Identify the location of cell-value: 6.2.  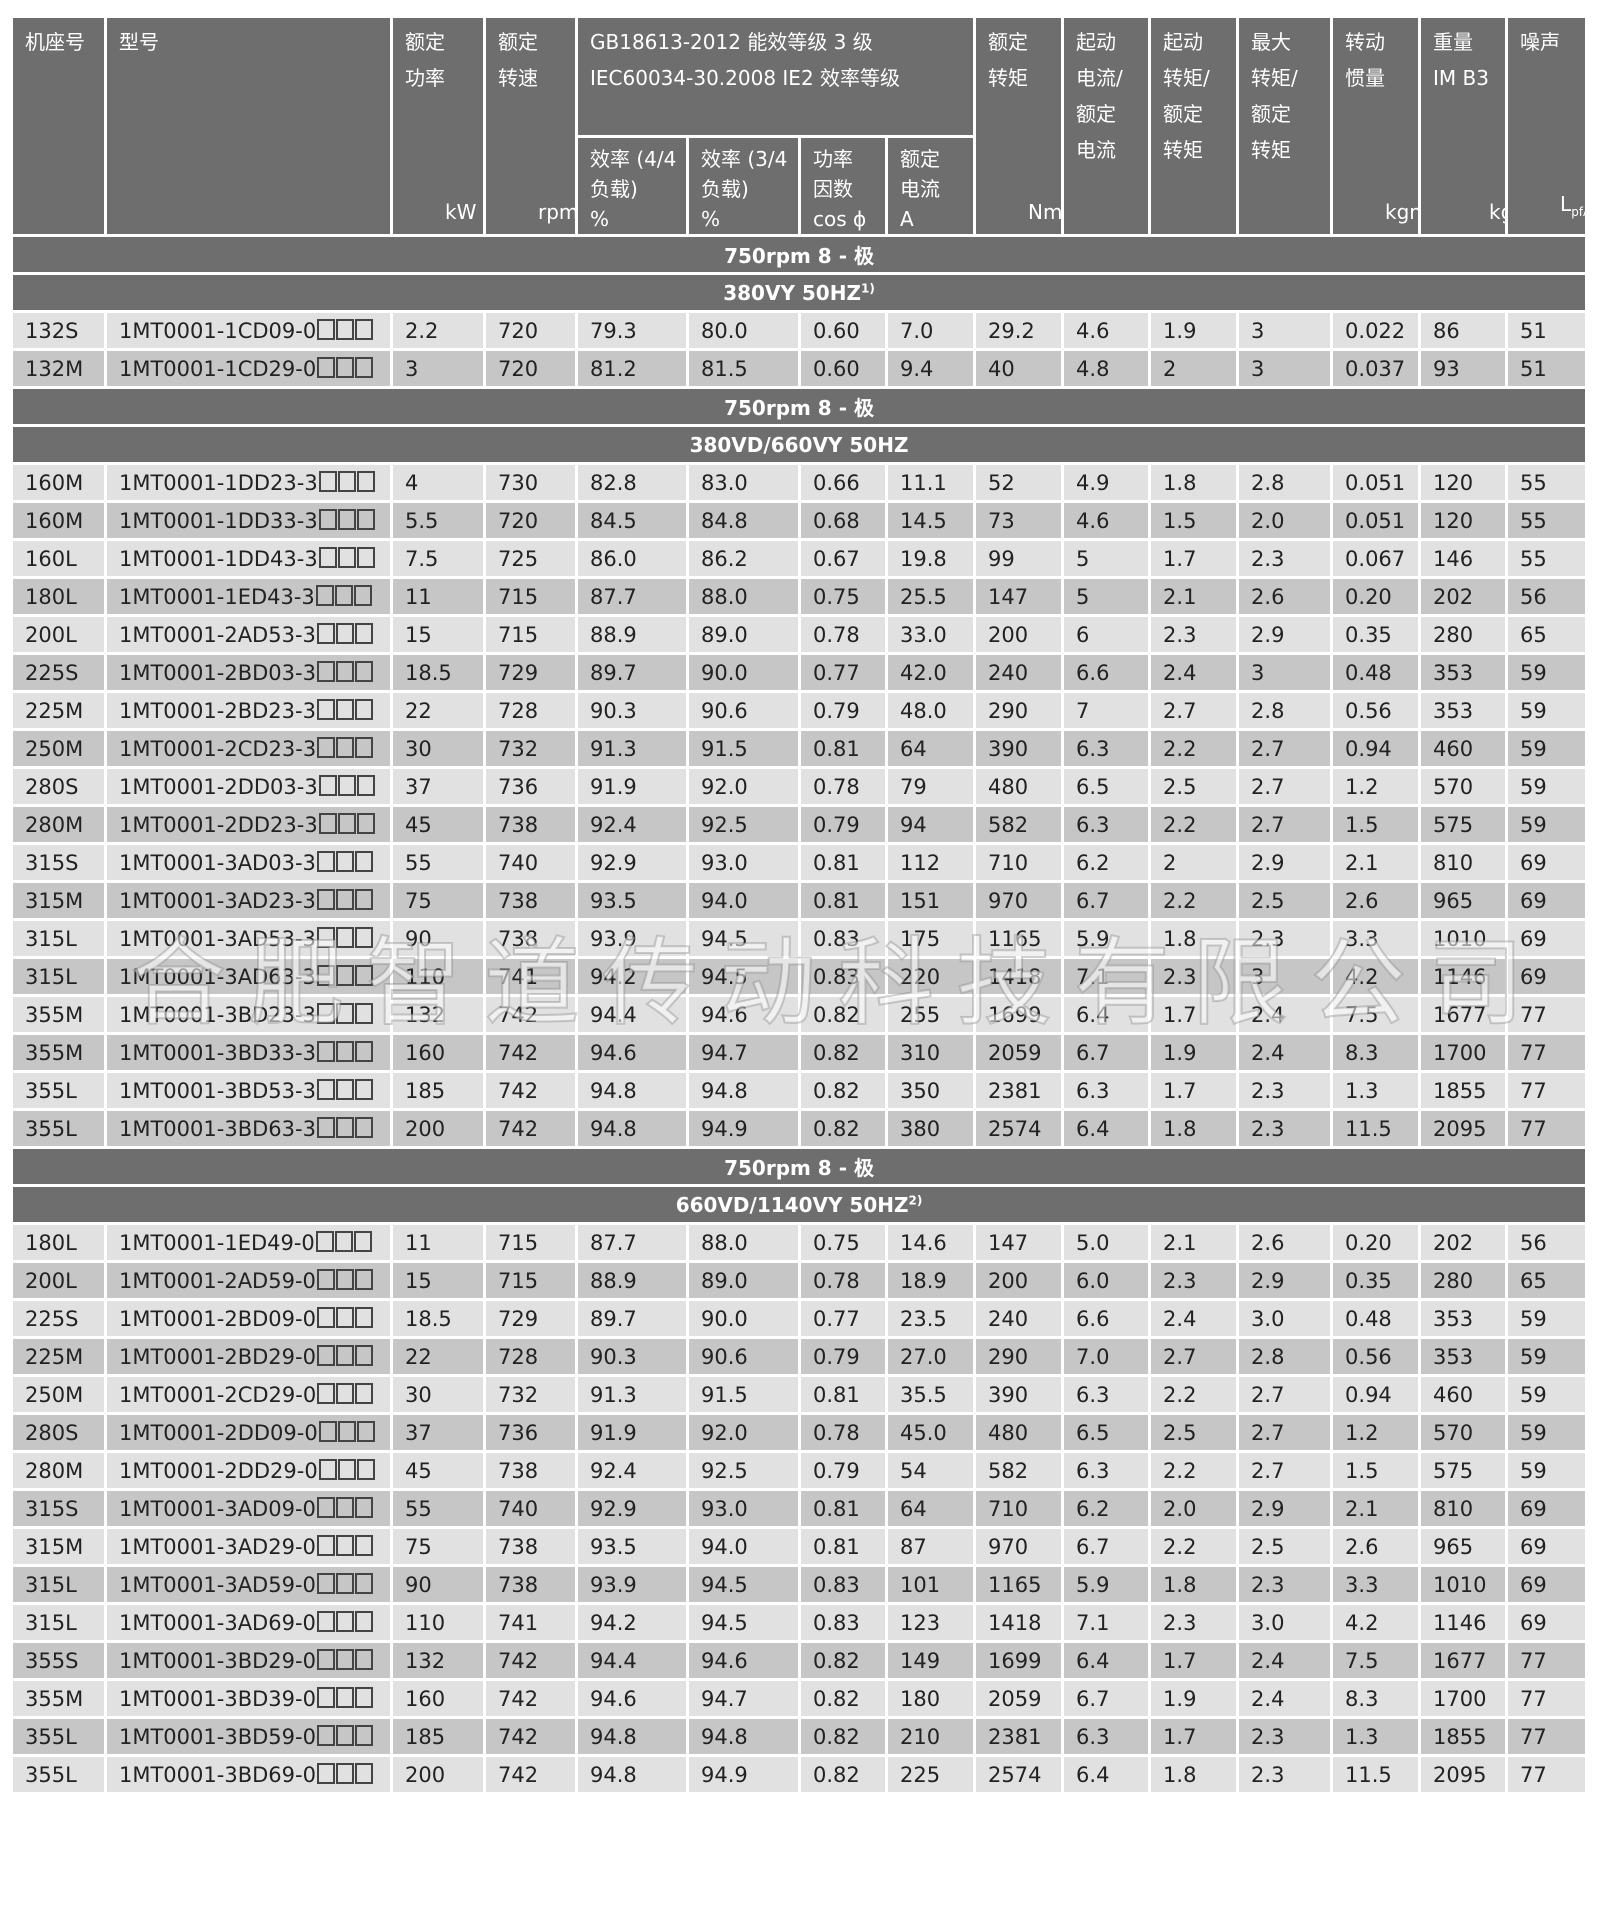
(1093, 1508).